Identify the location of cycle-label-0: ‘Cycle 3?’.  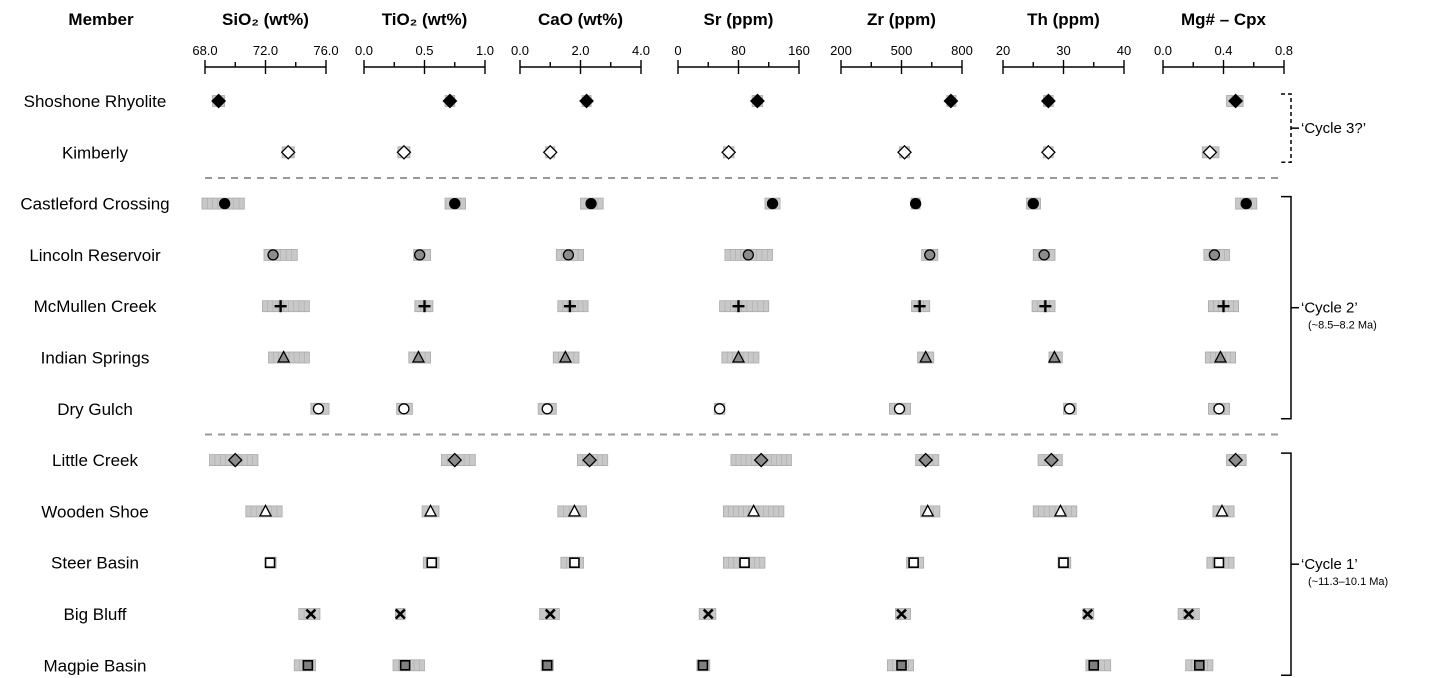
(1333, 128).